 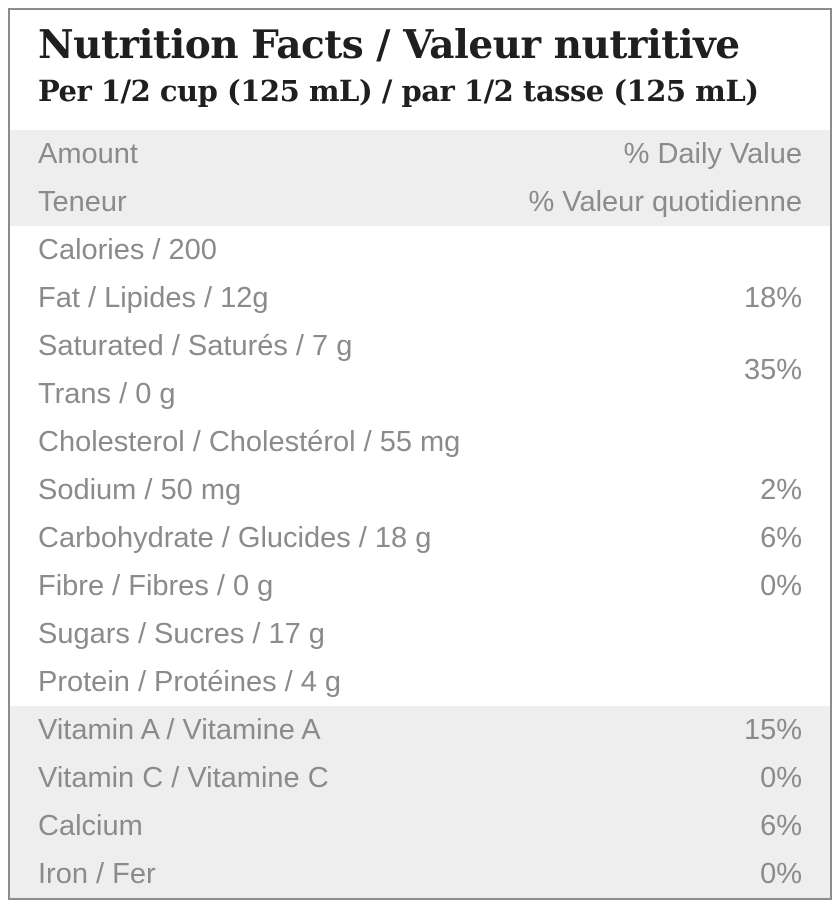 I want to click on daily-value-header-en: % Daily Value, so click(x=712, y=153).